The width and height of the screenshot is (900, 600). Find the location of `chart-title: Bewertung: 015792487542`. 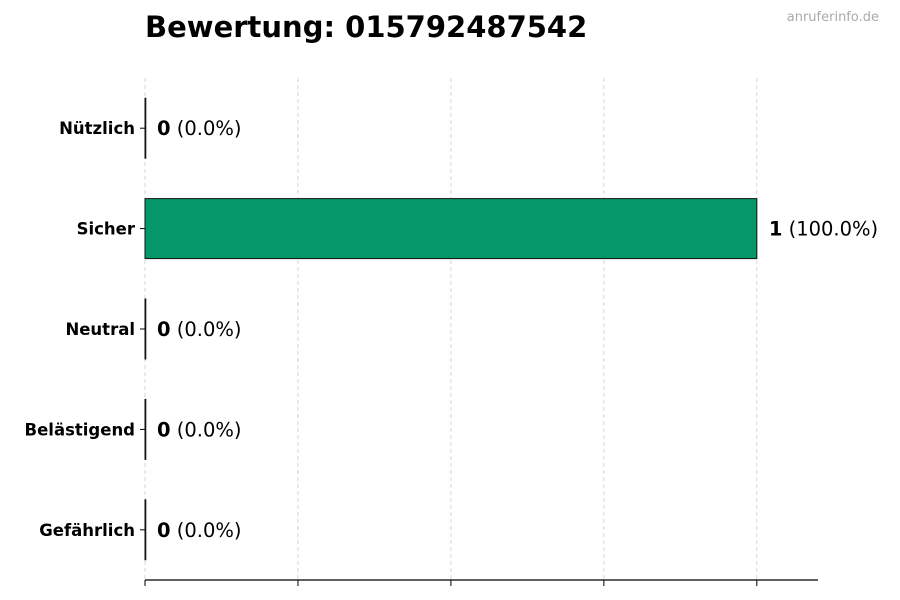

chart-title: Bewertung: 015792487542 is located at coordinates (366, 27).